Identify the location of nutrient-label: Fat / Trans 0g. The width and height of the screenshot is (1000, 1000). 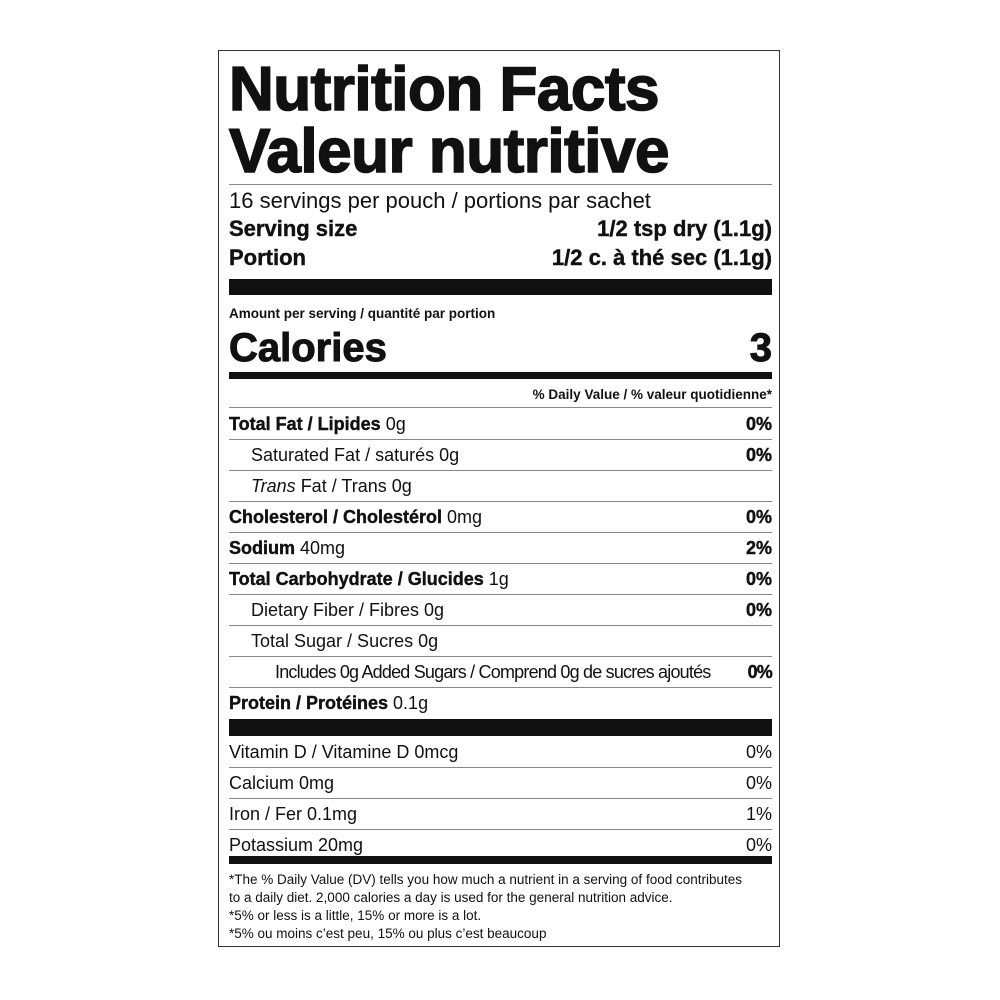
(353, 485).